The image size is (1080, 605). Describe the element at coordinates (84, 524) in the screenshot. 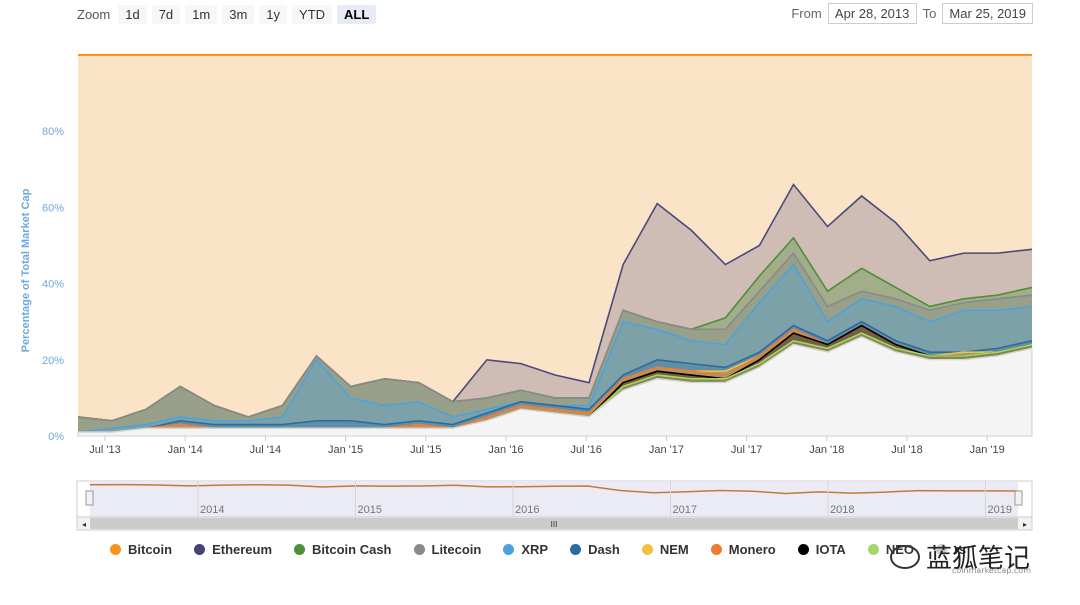

I see `scroll-left-arrow: ◂` at that location.